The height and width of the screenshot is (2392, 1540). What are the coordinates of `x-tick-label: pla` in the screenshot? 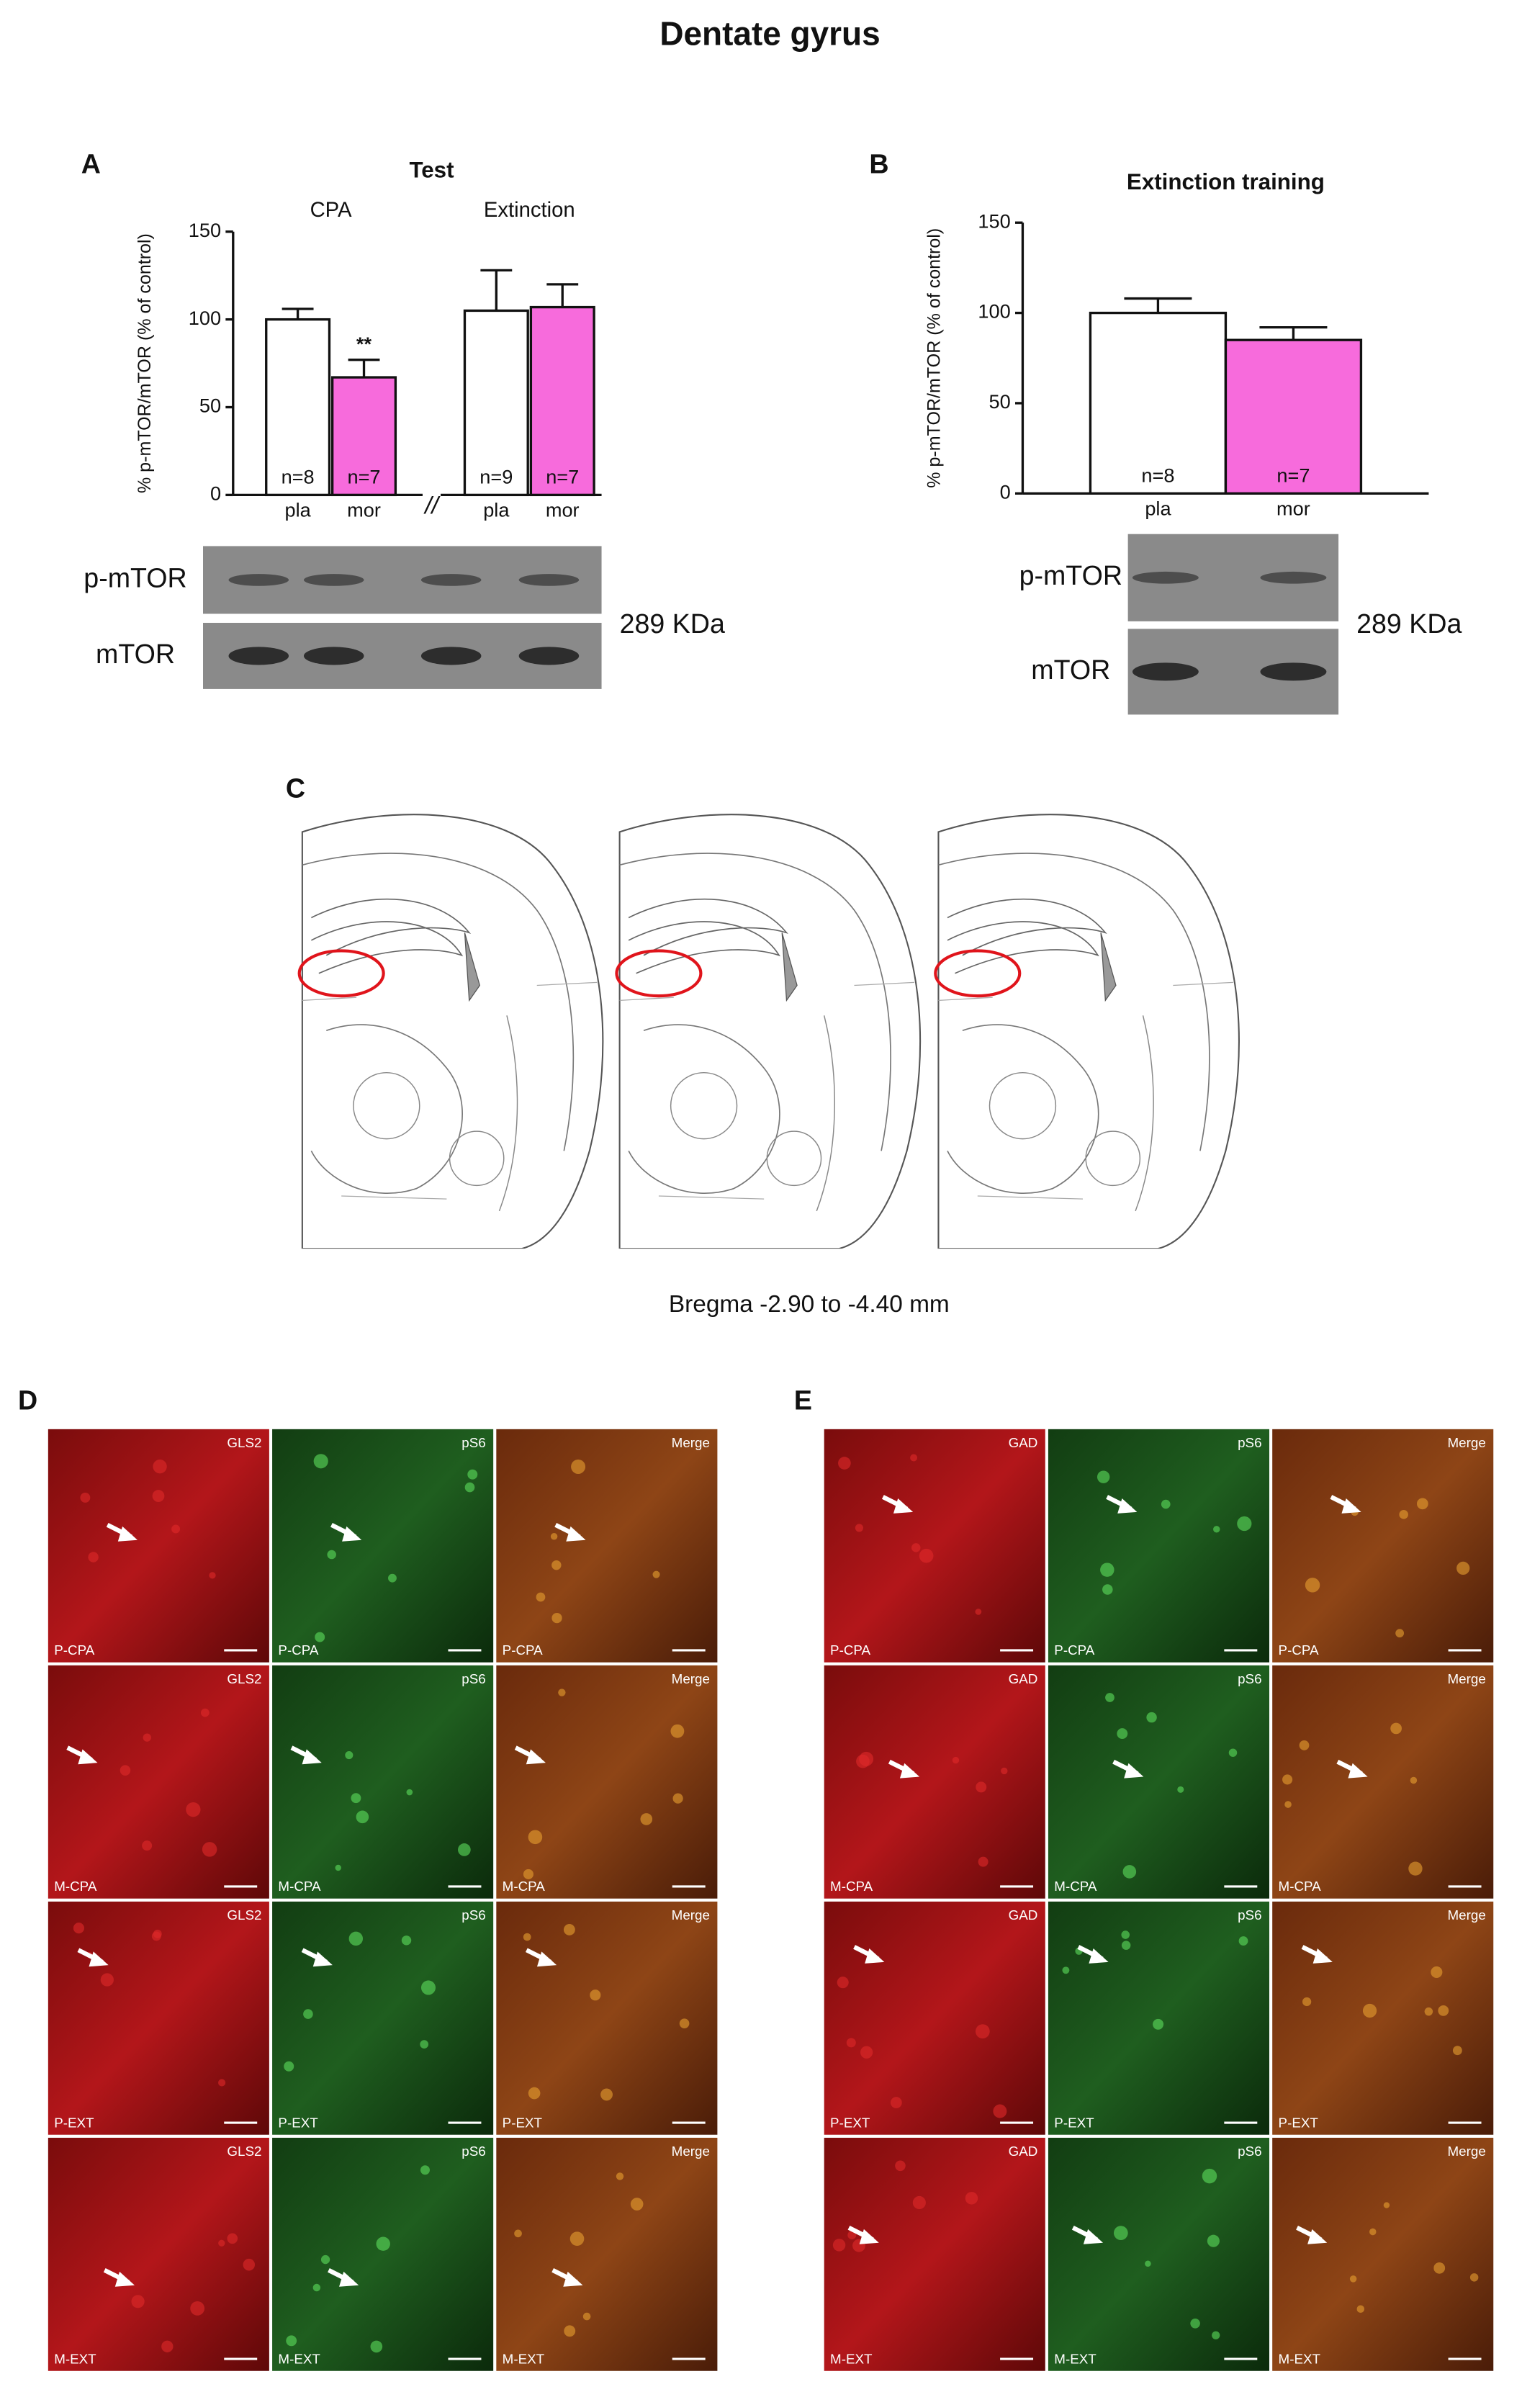 It's located at (496, 510).